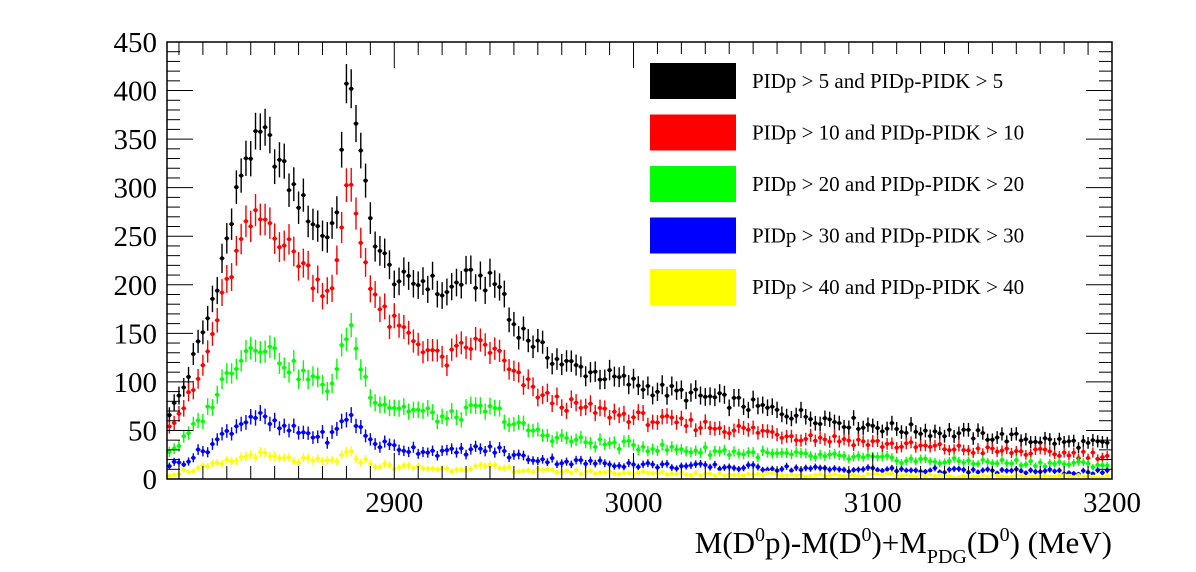 The image size is (1196, 572). Describe the element at coordinates (136, 189) in the screenshot. I see `y-tick-label: 300` at that location.